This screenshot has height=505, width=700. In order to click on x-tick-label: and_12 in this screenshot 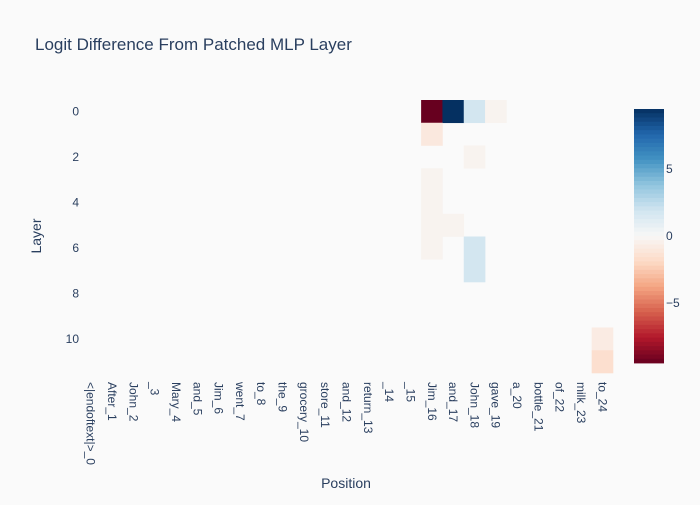, I will do `click(347, 402)`.